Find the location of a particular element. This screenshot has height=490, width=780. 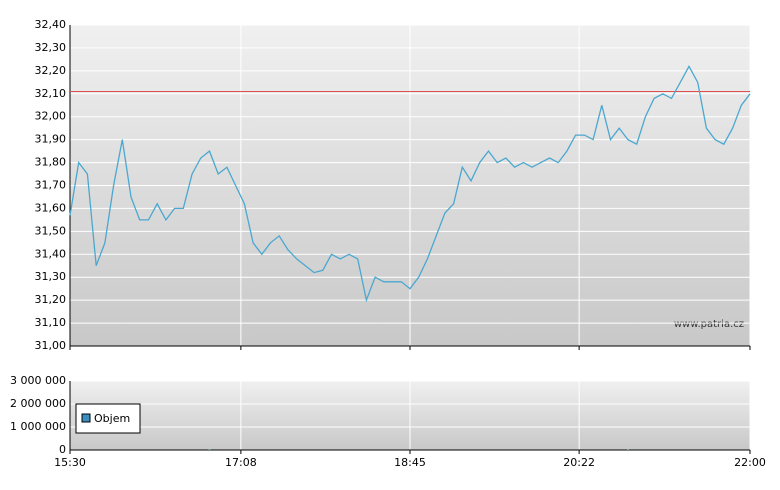

y-tick-label: 32,40 is located at coordinates (51, 24).